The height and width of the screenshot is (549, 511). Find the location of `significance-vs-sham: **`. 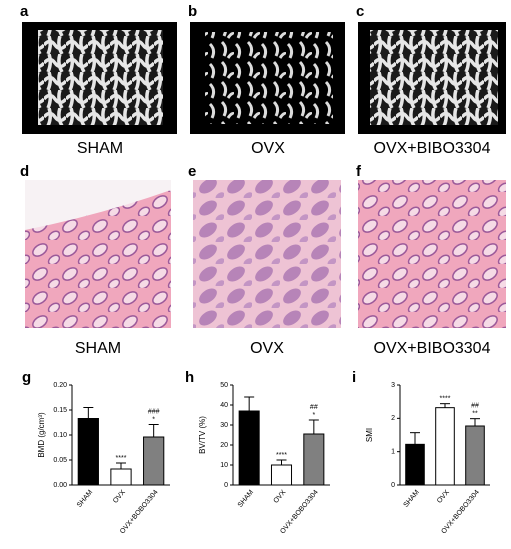

significance-vs-sham: ** is located at coordinates (475, 414).